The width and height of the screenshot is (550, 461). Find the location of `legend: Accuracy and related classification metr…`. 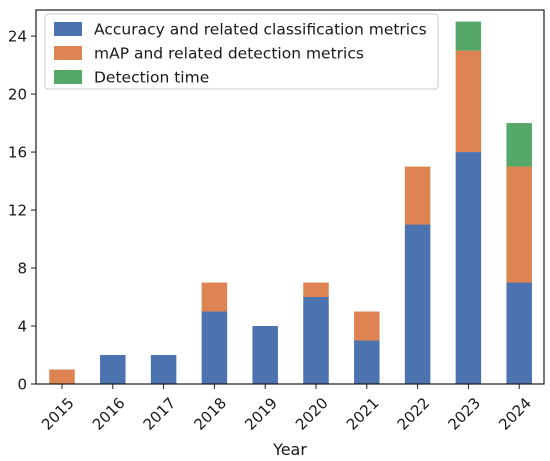

legend: Accuracy and related classification metr… is located at coordinates (241, 51).